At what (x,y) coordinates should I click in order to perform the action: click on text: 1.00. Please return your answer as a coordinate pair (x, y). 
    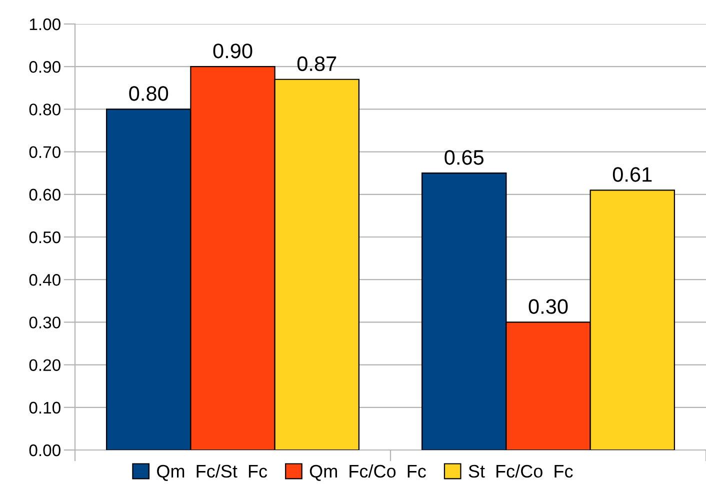
    Looking at the image, I should click on (45, 24).